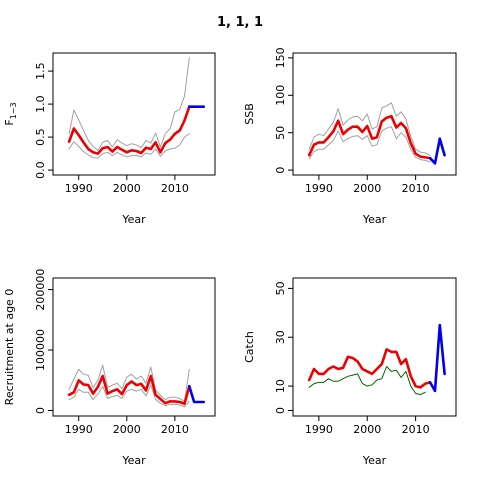  I want to click on y-tick-label: 200000, so click(40, 290).